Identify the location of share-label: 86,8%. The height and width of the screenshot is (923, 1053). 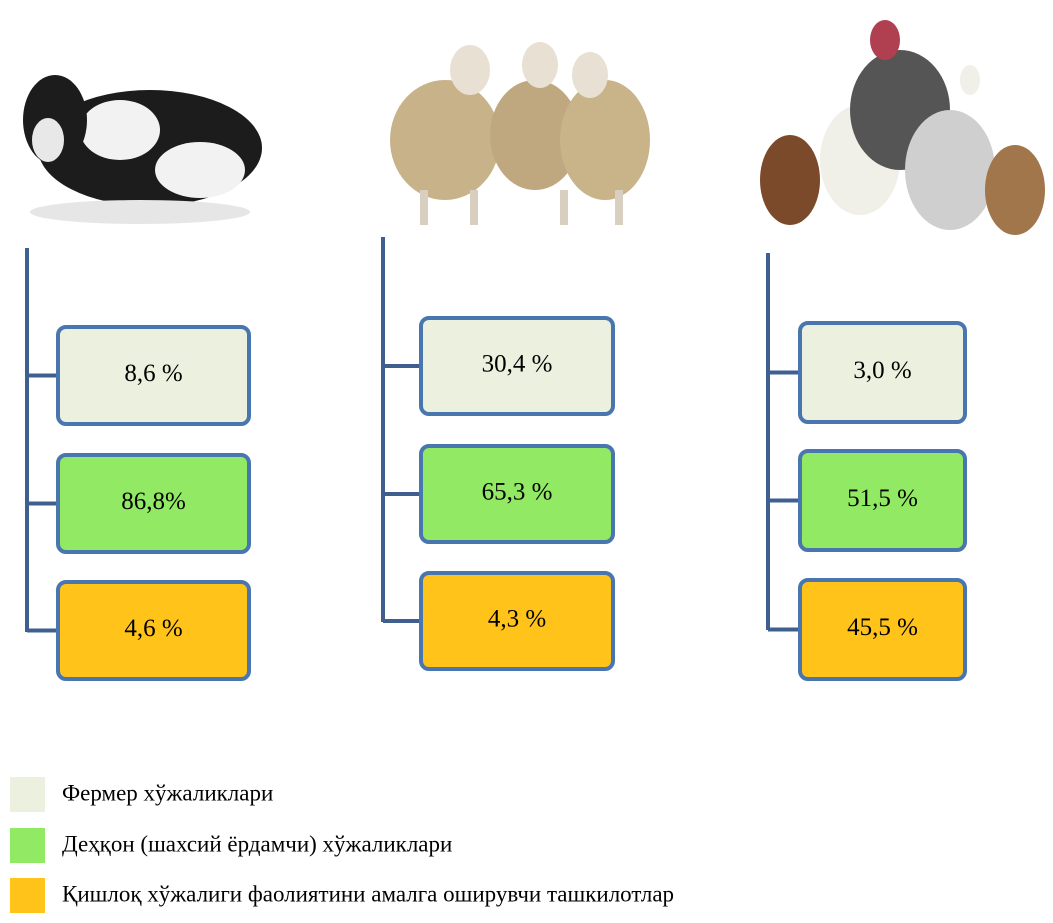
(153, 501).